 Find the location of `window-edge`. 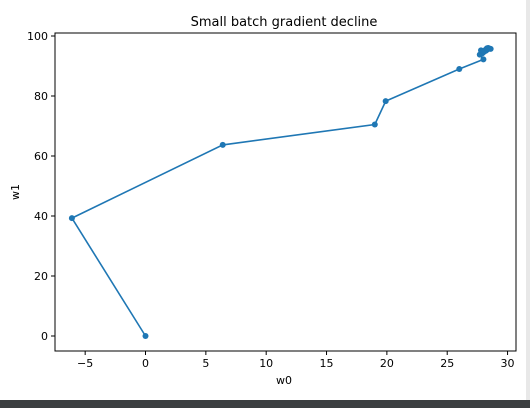

window-edge is located at coordinates (528, 200).